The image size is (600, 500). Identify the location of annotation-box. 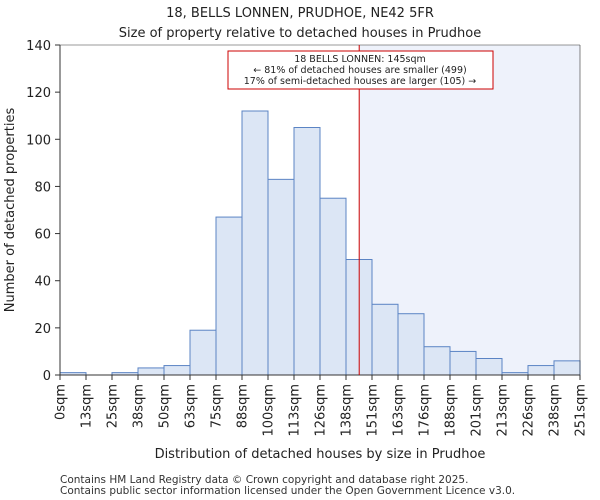
(360, 70).